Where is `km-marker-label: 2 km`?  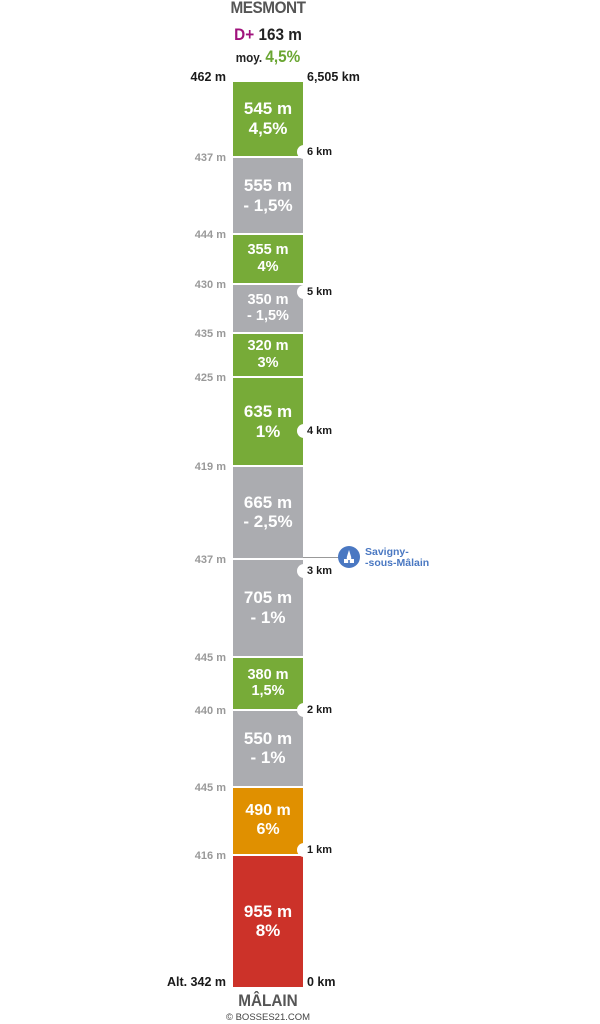
km-marker-label: 2 km is located at coordinates (320, 710).